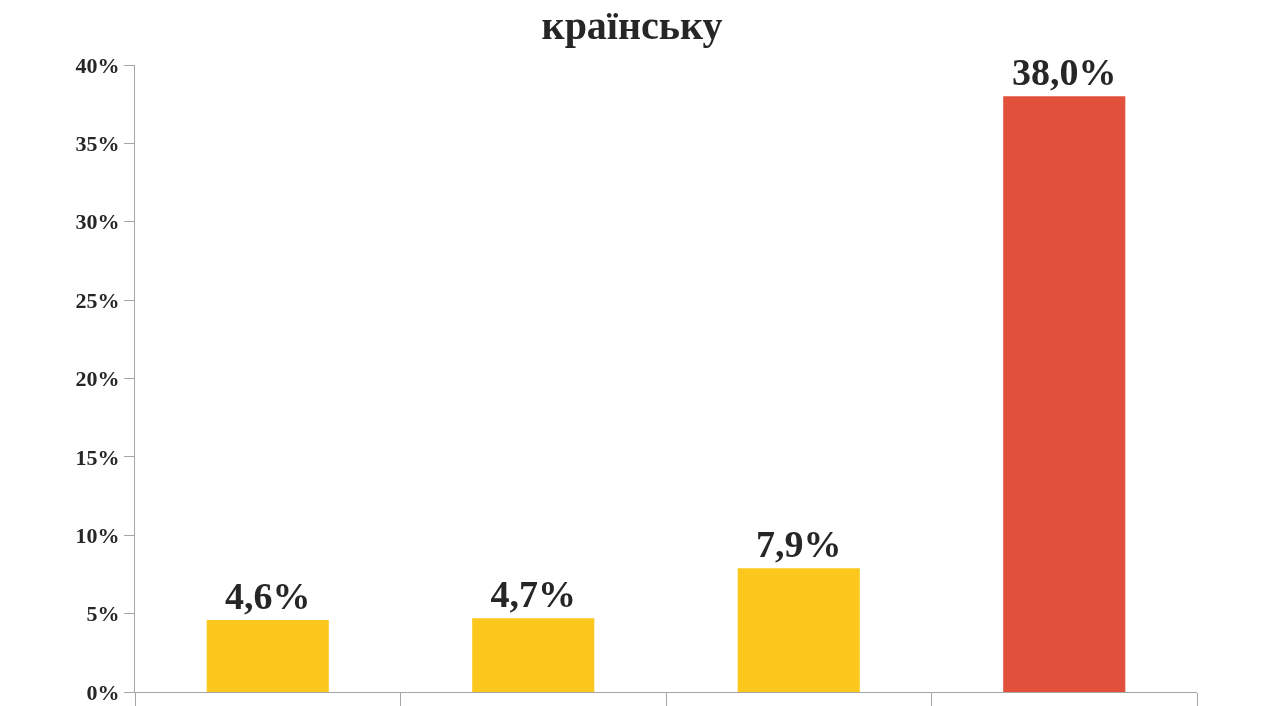 Image resolution: width=1264 pixels, height=706 pixels. I want to click on data-label: 38,0%, so click(1064, 72).